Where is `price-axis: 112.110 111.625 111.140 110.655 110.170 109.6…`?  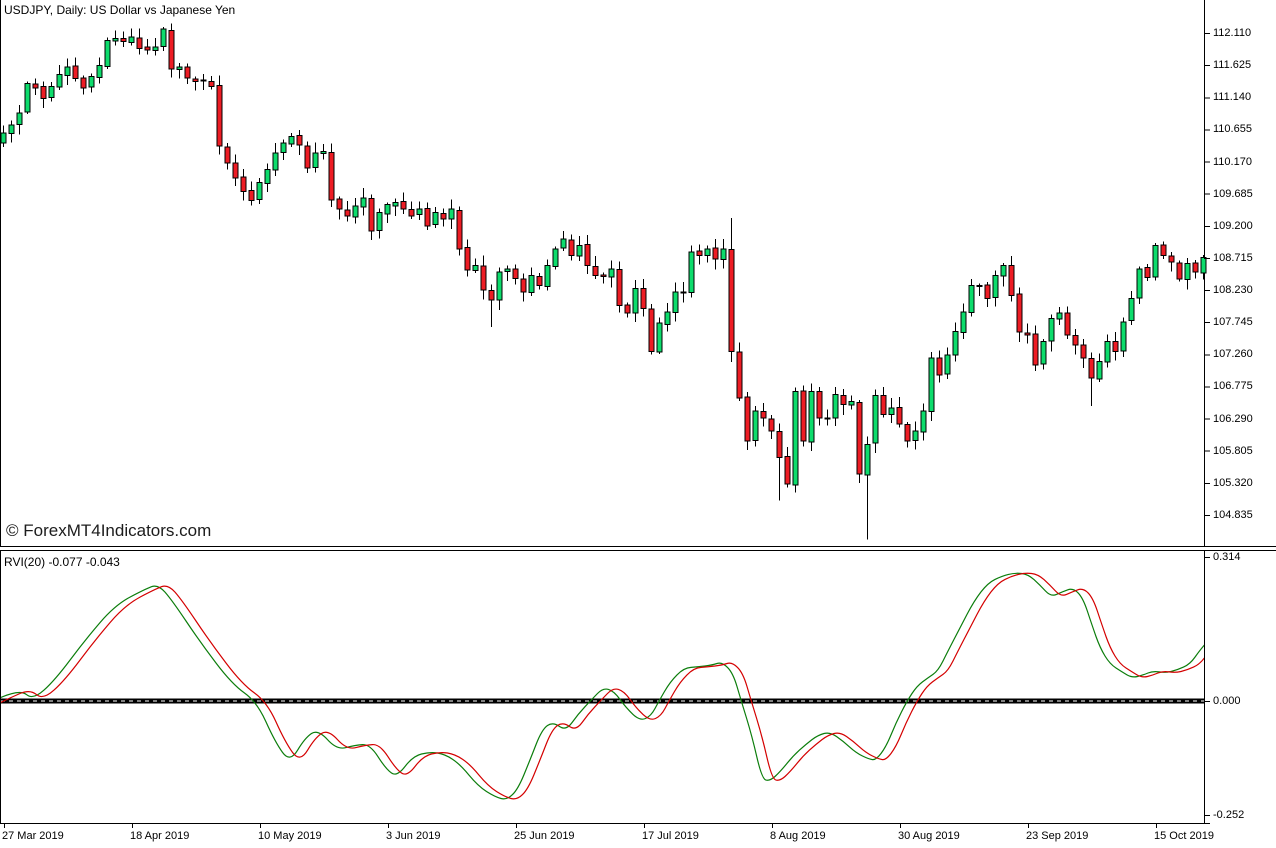
price-axis: 112.110 111.625 111.140 110.655 110.170 109.6… is located at coordinates (1240, 273).